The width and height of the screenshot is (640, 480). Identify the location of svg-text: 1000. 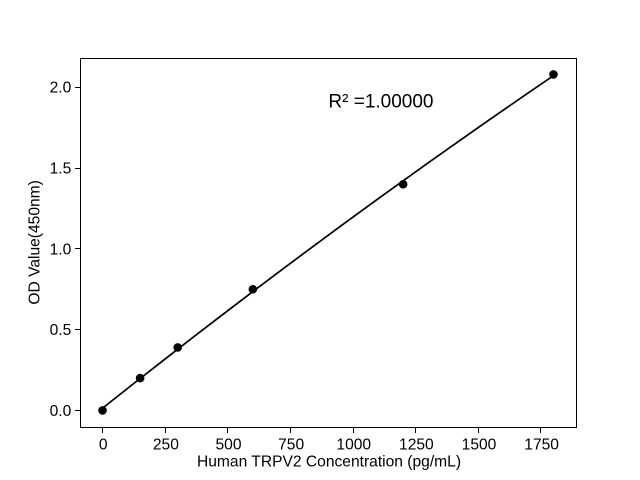
(353, 444).